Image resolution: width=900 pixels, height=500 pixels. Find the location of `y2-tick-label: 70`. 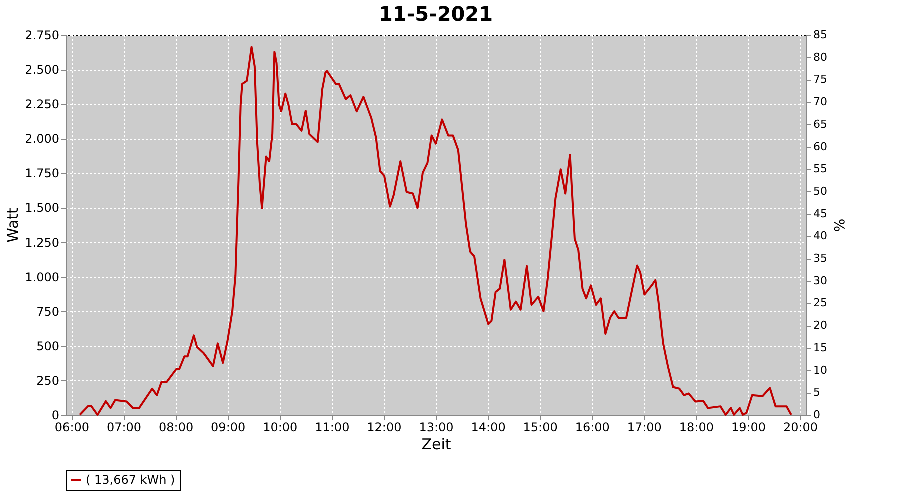

y2-tick-label: 70 is located at coordinates (821, 102).